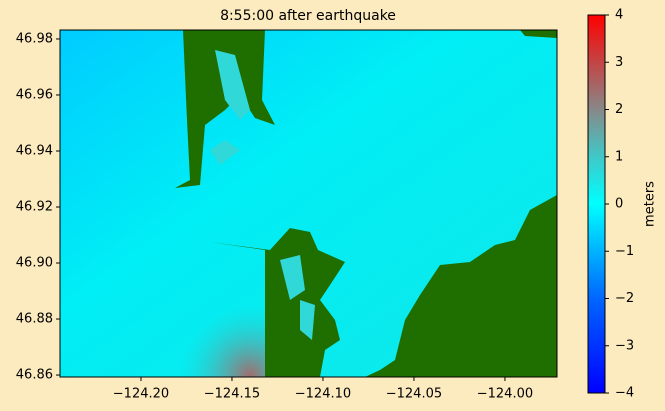 The image size is (665, 411). I want to click on colorbar-label: meters, so click(650, 204).